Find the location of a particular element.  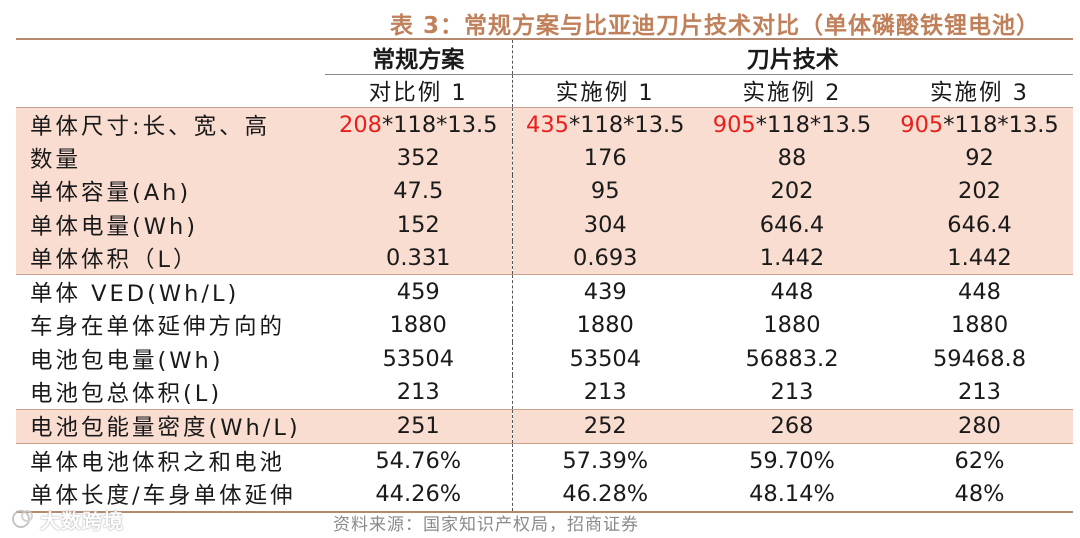

table-cell: 435*118*13.5 is located at coordinates (604, 124).